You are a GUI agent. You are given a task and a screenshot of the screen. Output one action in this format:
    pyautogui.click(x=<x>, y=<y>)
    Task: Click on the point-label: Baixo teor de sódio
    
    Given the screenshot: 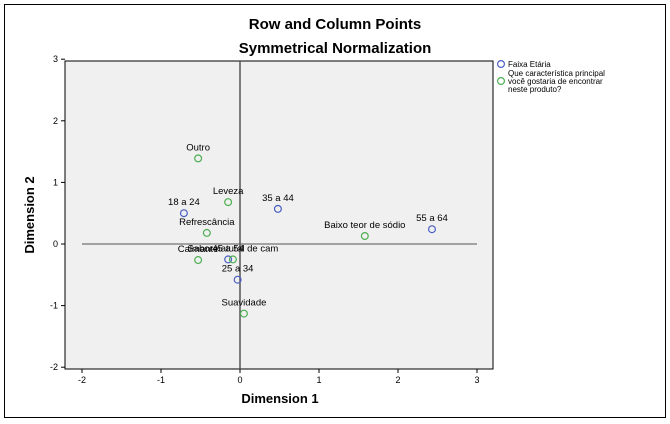 What is the action you would take?
    pyautogui.click(x=364, y=225)
    